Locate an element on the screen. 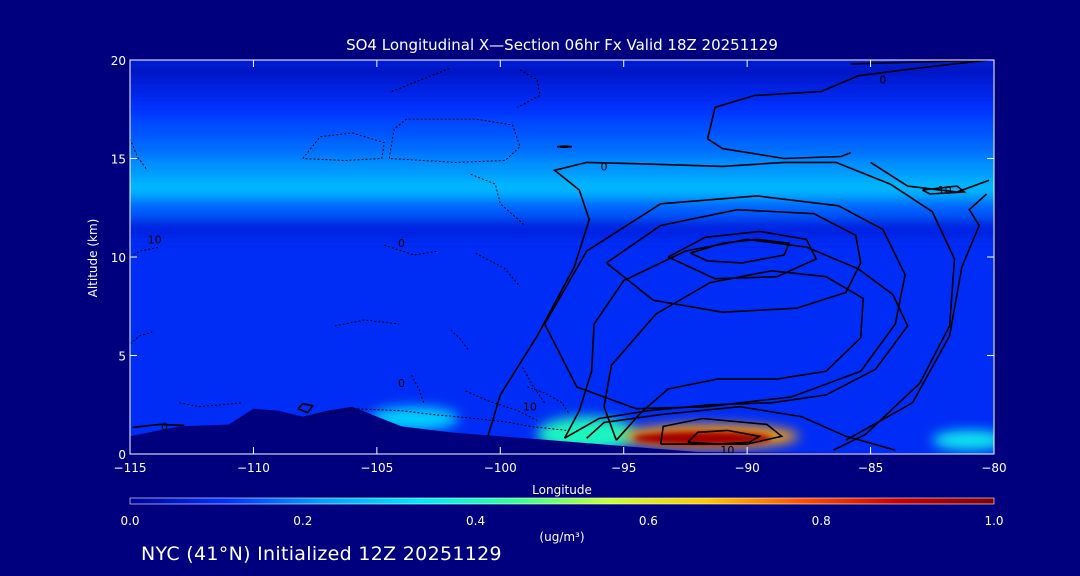 This screenshot has height=576, width=1080. x-tick-label: −100 is located at coordinates (500, 468).